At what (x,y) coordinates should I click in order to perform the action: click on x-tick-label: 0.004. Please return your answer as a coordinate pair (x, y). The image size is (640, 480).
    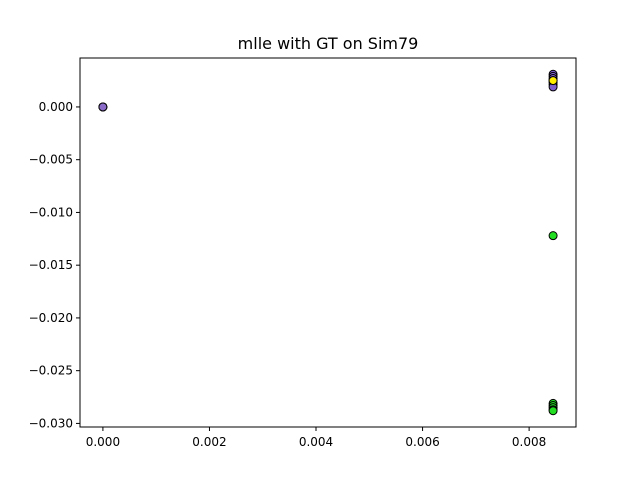
    Looking at the image, I should click on (316, 442).